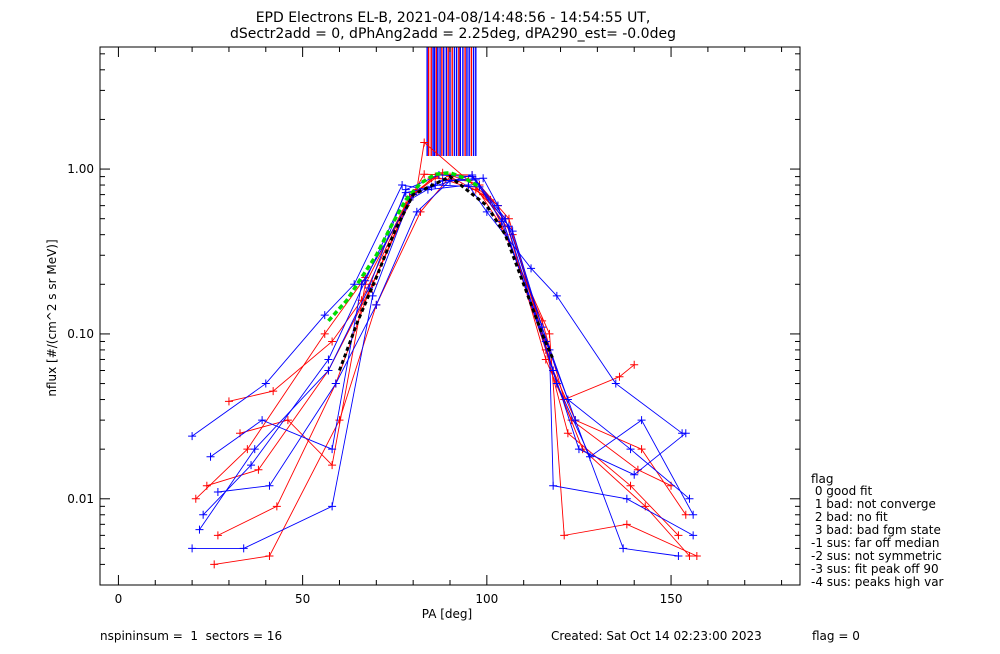 Image resolution: width=1000 pixels, height=654 pixels. I want to click on legend-item: -2 sus: not symmetric, so click(876, 556).